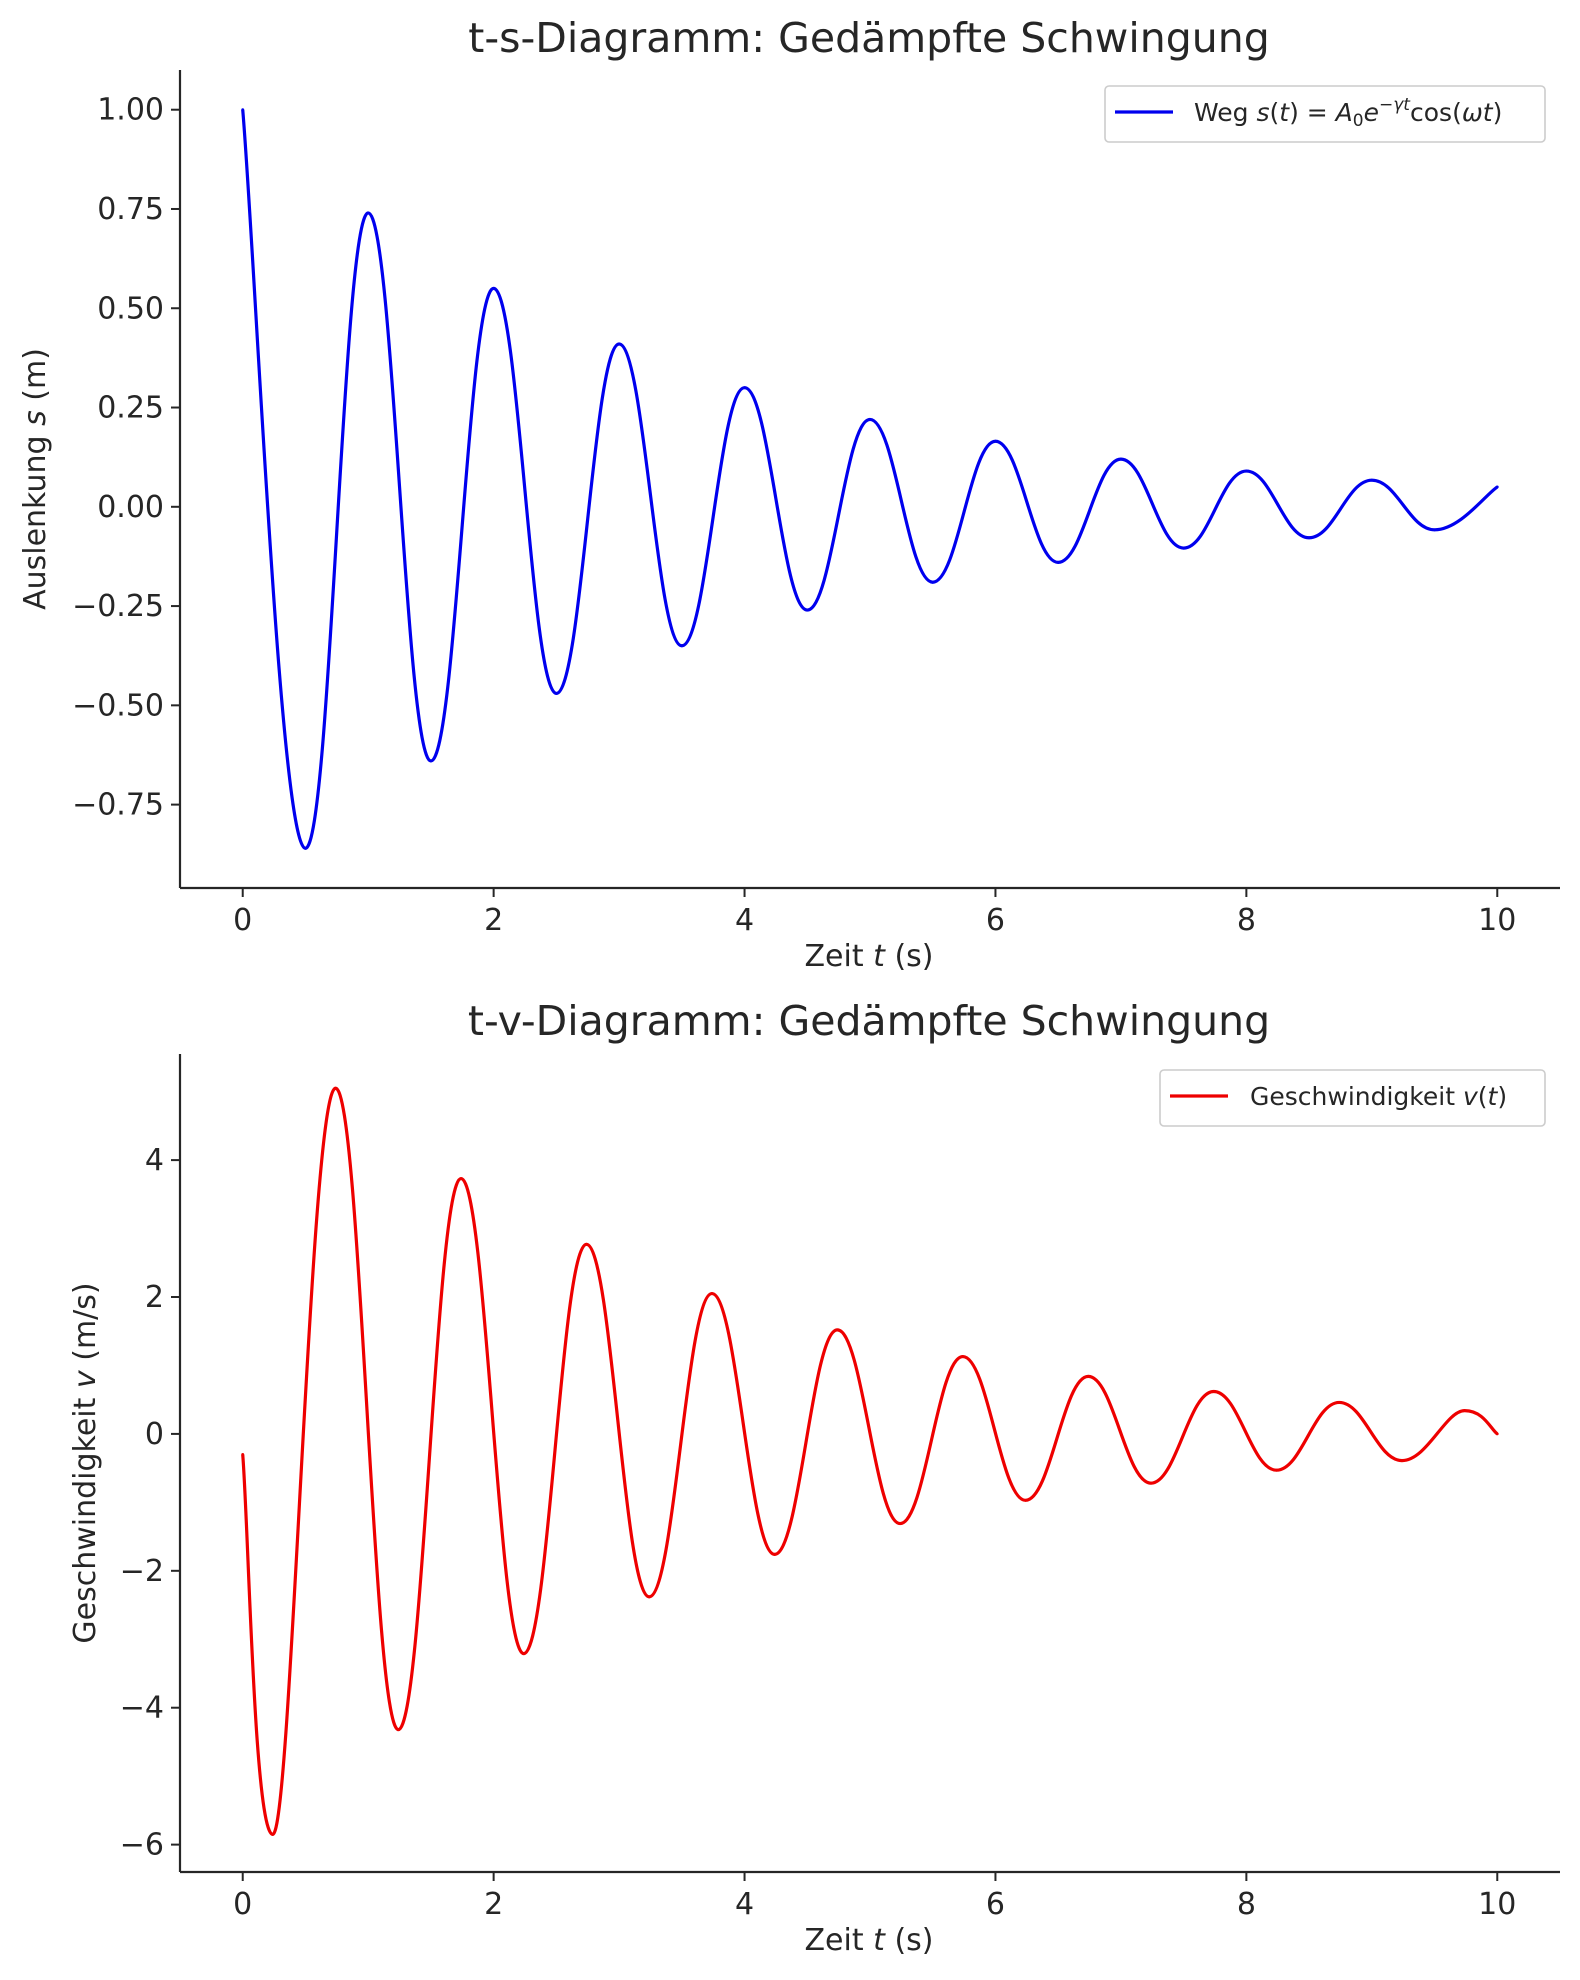  Describe the element at coordinates (869, 1021) in the screenshot. I see `chart-title: t-v-Diagramm: Gedämpfte Schwingung` at that location.